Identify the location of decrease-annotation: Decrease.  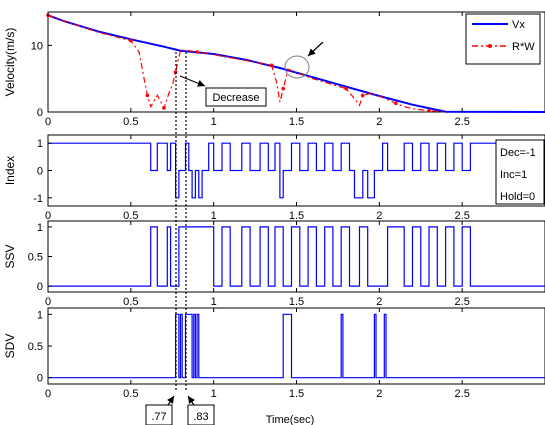
(223, 91).